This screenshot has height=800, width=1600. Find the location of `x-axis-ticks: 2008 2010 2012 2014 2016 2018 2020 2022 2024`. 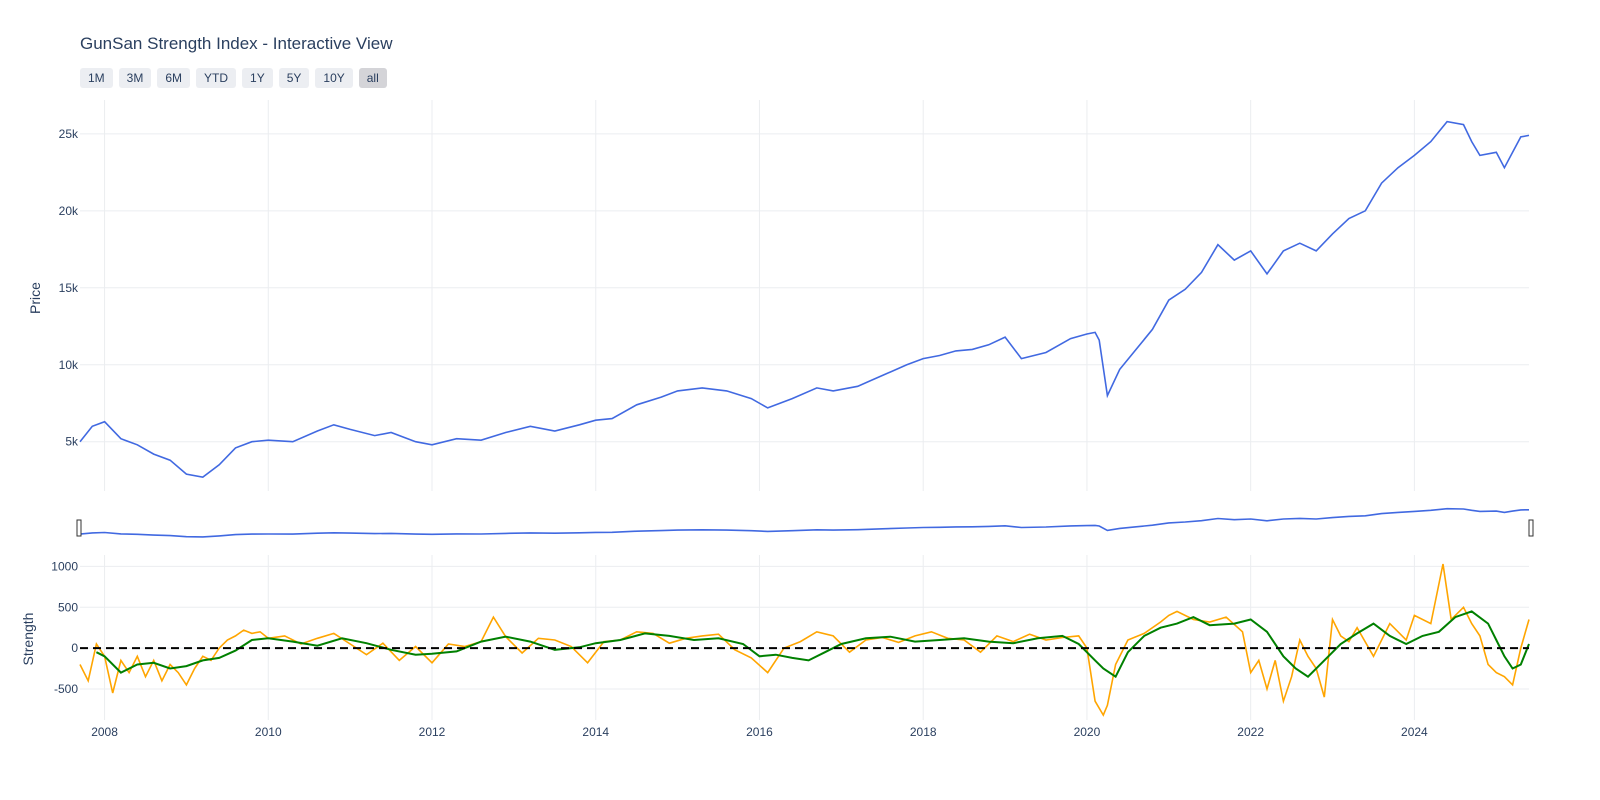

x-axis-ticks: 2008 2010 2012 2014 2016 2018 2020 2022 2024 is located at coordinates (759, 732).